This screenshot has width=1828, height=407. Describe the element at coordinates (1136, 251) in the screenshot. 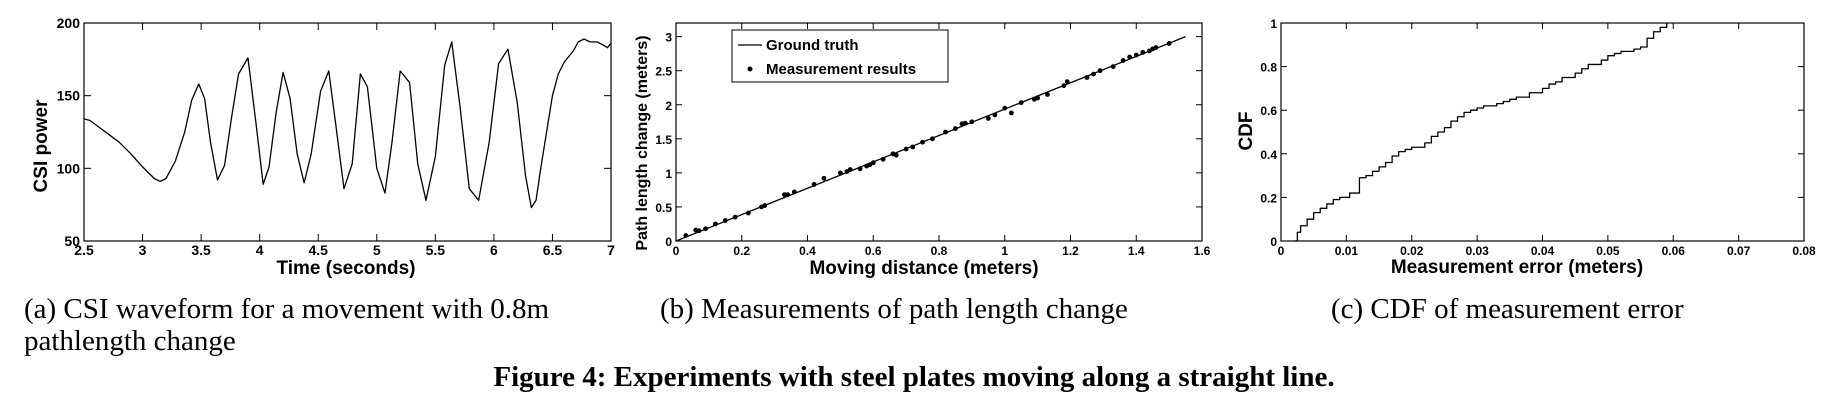

I see `chart-b-xtick-label: 1.4` at that location.